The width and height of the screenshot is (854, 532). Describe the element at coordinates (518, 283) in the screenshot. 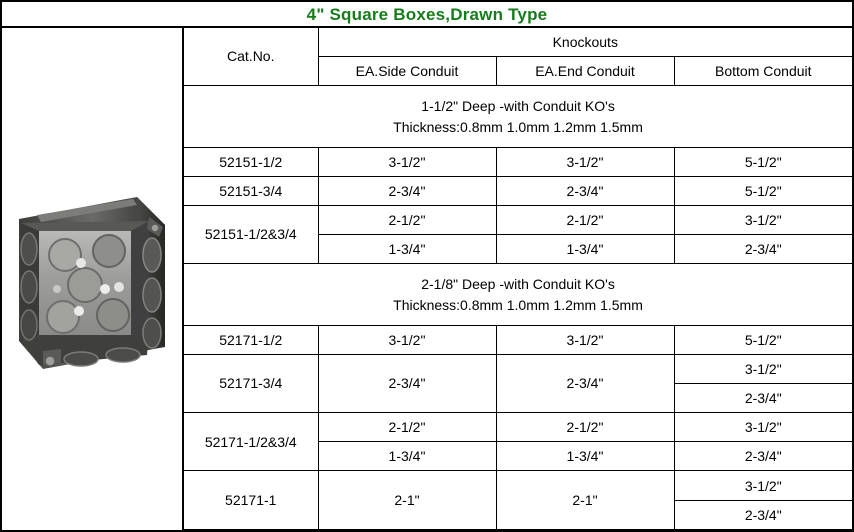

I see `group-2-line-1: 2-1/8" Deep -with Conduit KO's` at that location.